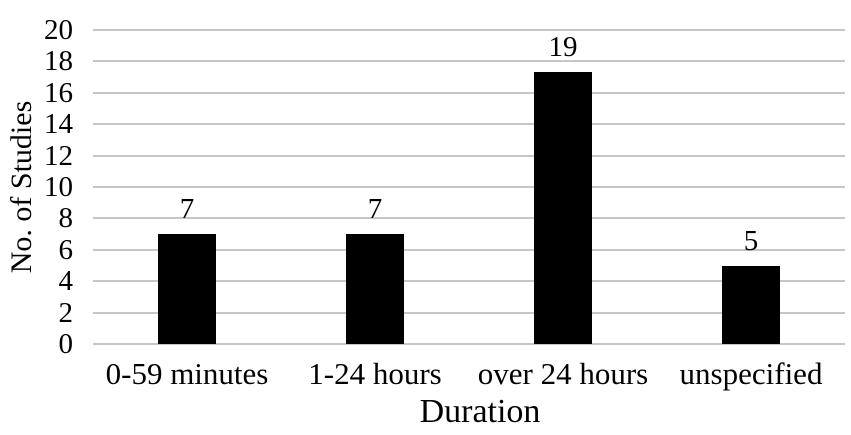  Describe the element at coordinates (58, 92) in the screenshot. I see `y-tick-label: 16` at that location.